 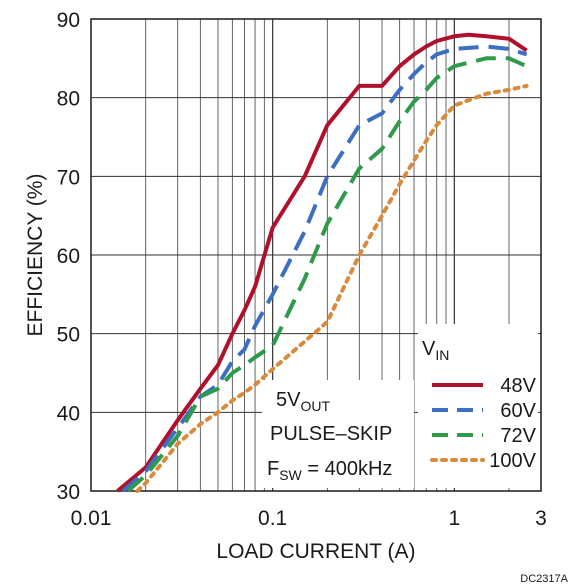 What do you see at coordinates (512, 461) in the screenshot?
I see `legend-label-100v: 100V` at bounding box center [512, 461].